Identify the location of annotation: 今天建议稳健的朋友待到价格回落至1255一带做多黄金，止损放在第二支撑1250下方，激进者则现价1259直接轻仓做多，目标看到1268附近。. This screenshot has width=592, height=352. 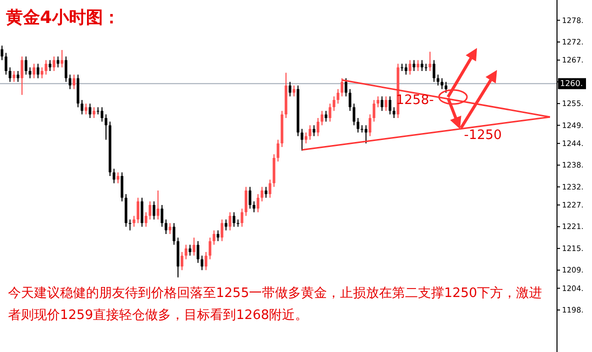
(276, 305).